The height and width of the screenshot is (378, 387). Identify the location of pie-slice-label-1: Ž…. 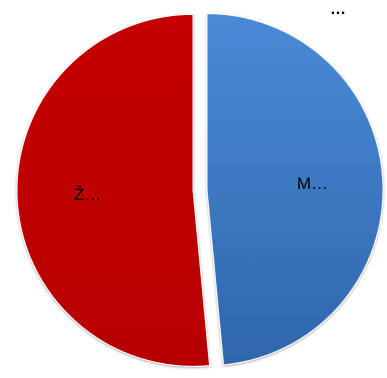
(87, 194).